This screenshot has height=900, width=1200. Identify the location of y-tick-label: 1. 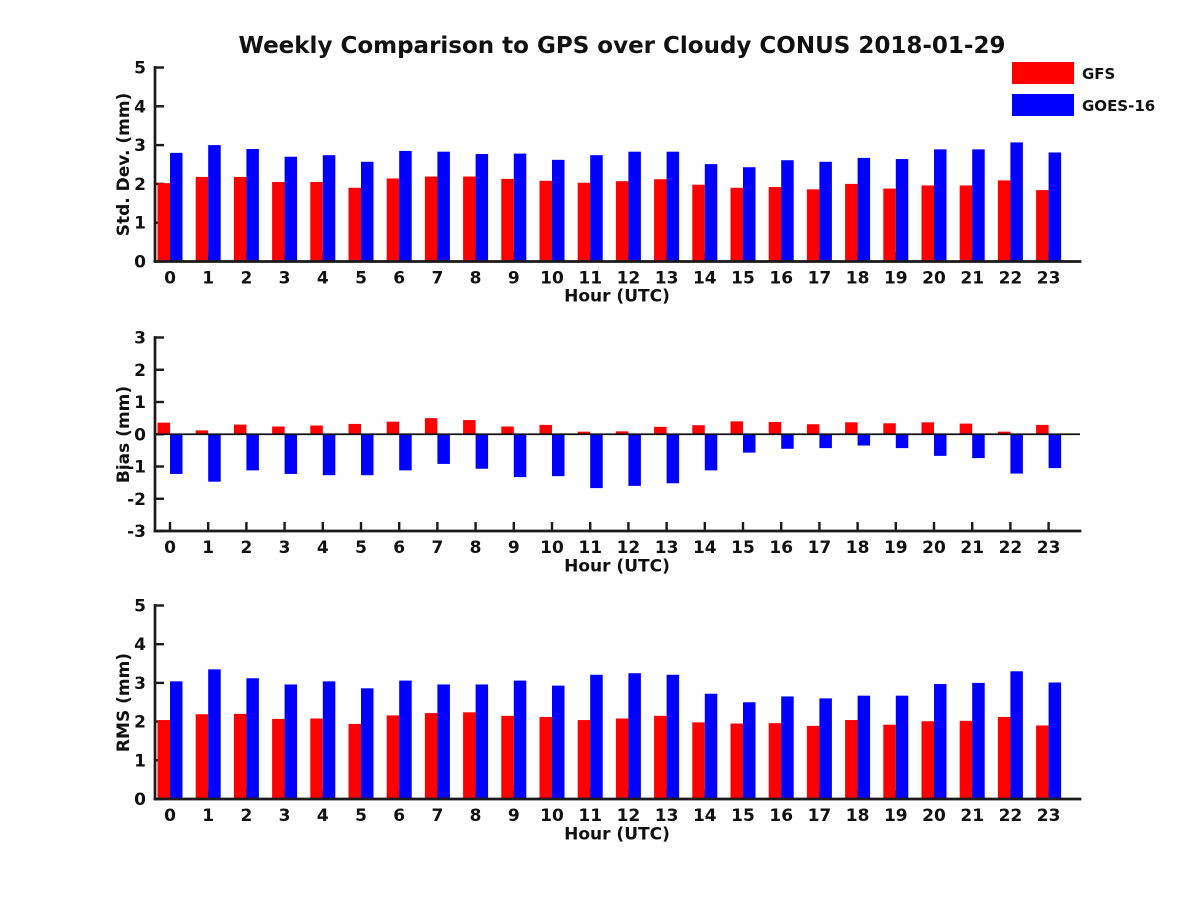
(140, 224).